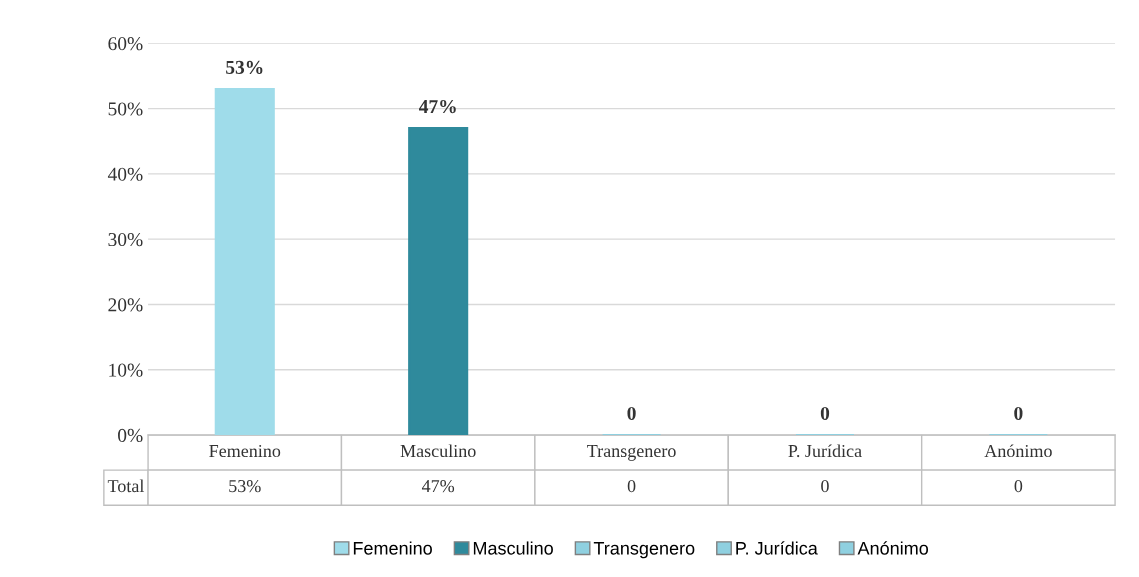  What do you see at coordinates (438, 451) in the screenshot?
I see `x-tick-label: Masculino` at bounding box center [438, 451].